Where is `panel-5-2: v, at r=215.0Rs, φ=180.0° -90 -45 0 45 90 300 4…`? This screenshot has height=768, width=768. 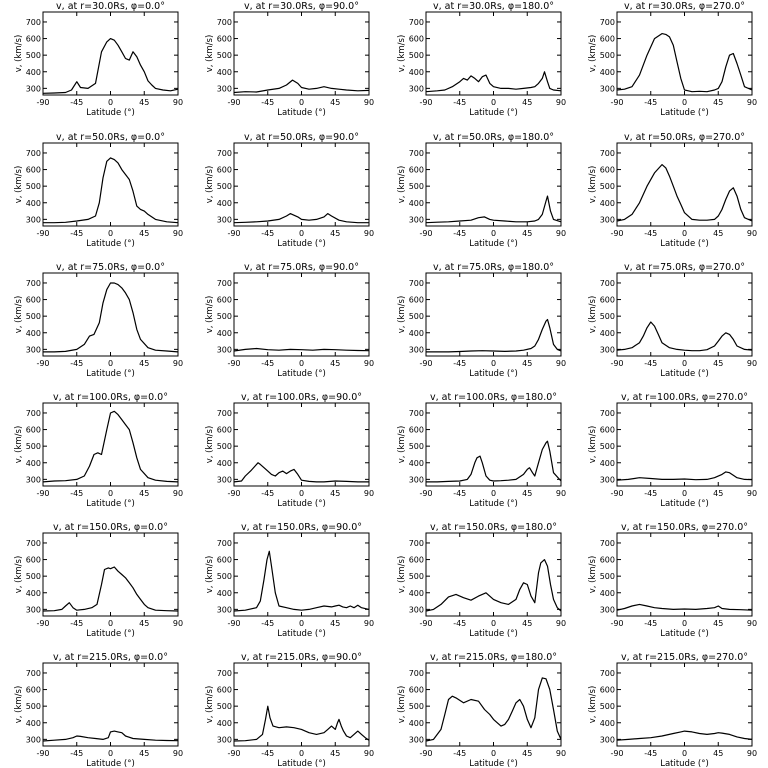
panel-5-2: v, at r=215.0Rs, φ=180.0° -90 -45 0 45 90 300 4… is located at coordinates (481, 710).